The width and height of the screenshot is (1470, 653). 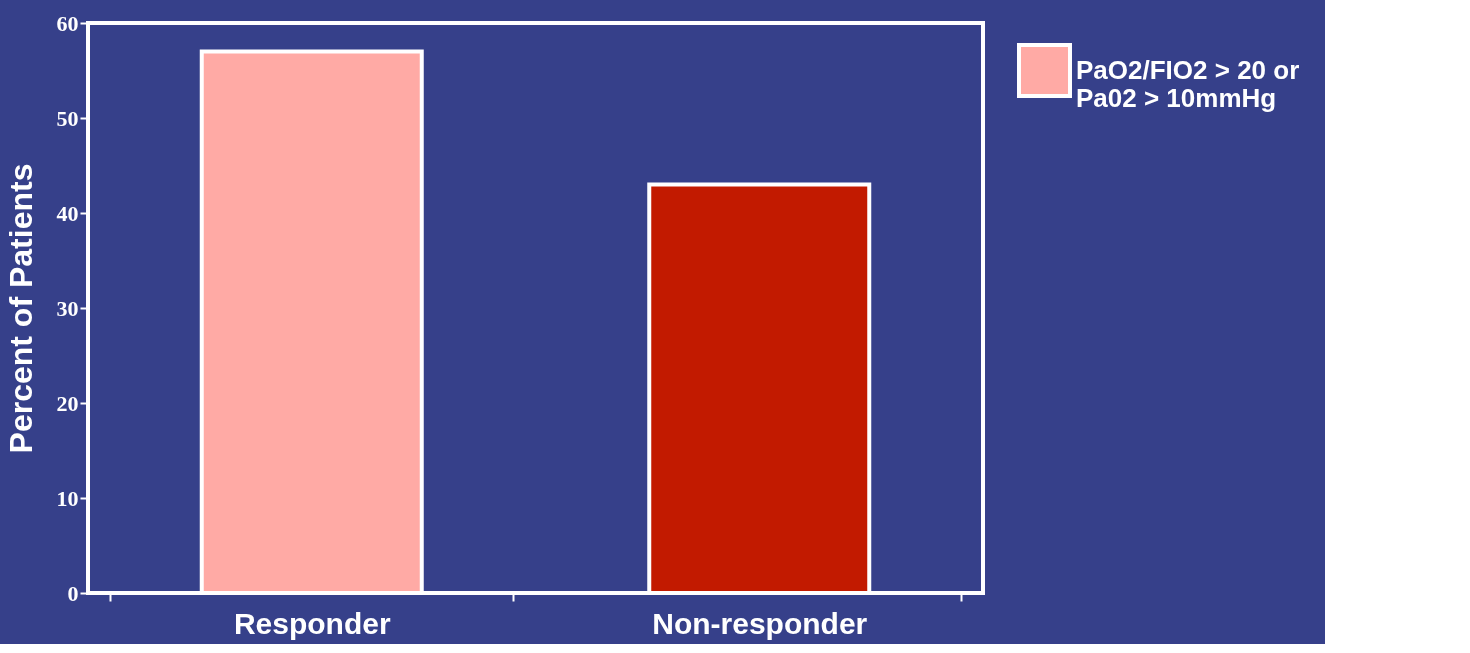 What do you see at coordinates (1188, 83) in the screenshot?
I see `legend-label: PaO2/FIO2 > 20 or Pa02 > 10mmHg` at bounding box center [1188, 83].